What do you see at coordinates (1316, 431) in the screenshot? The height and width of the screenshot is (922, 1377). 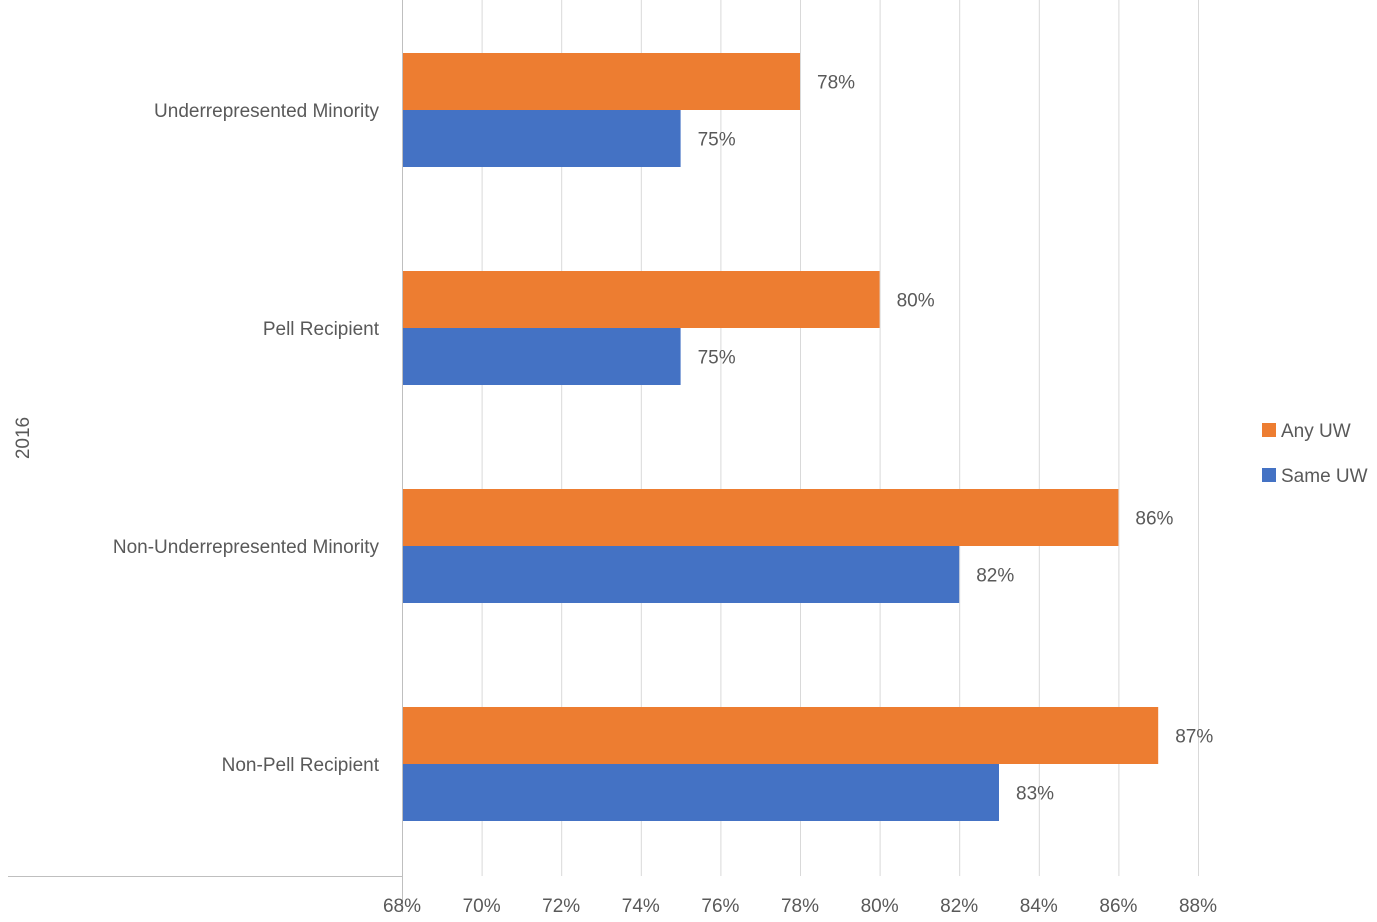 I see `legend-label: Any UW` at bounding box center [1316, 431].